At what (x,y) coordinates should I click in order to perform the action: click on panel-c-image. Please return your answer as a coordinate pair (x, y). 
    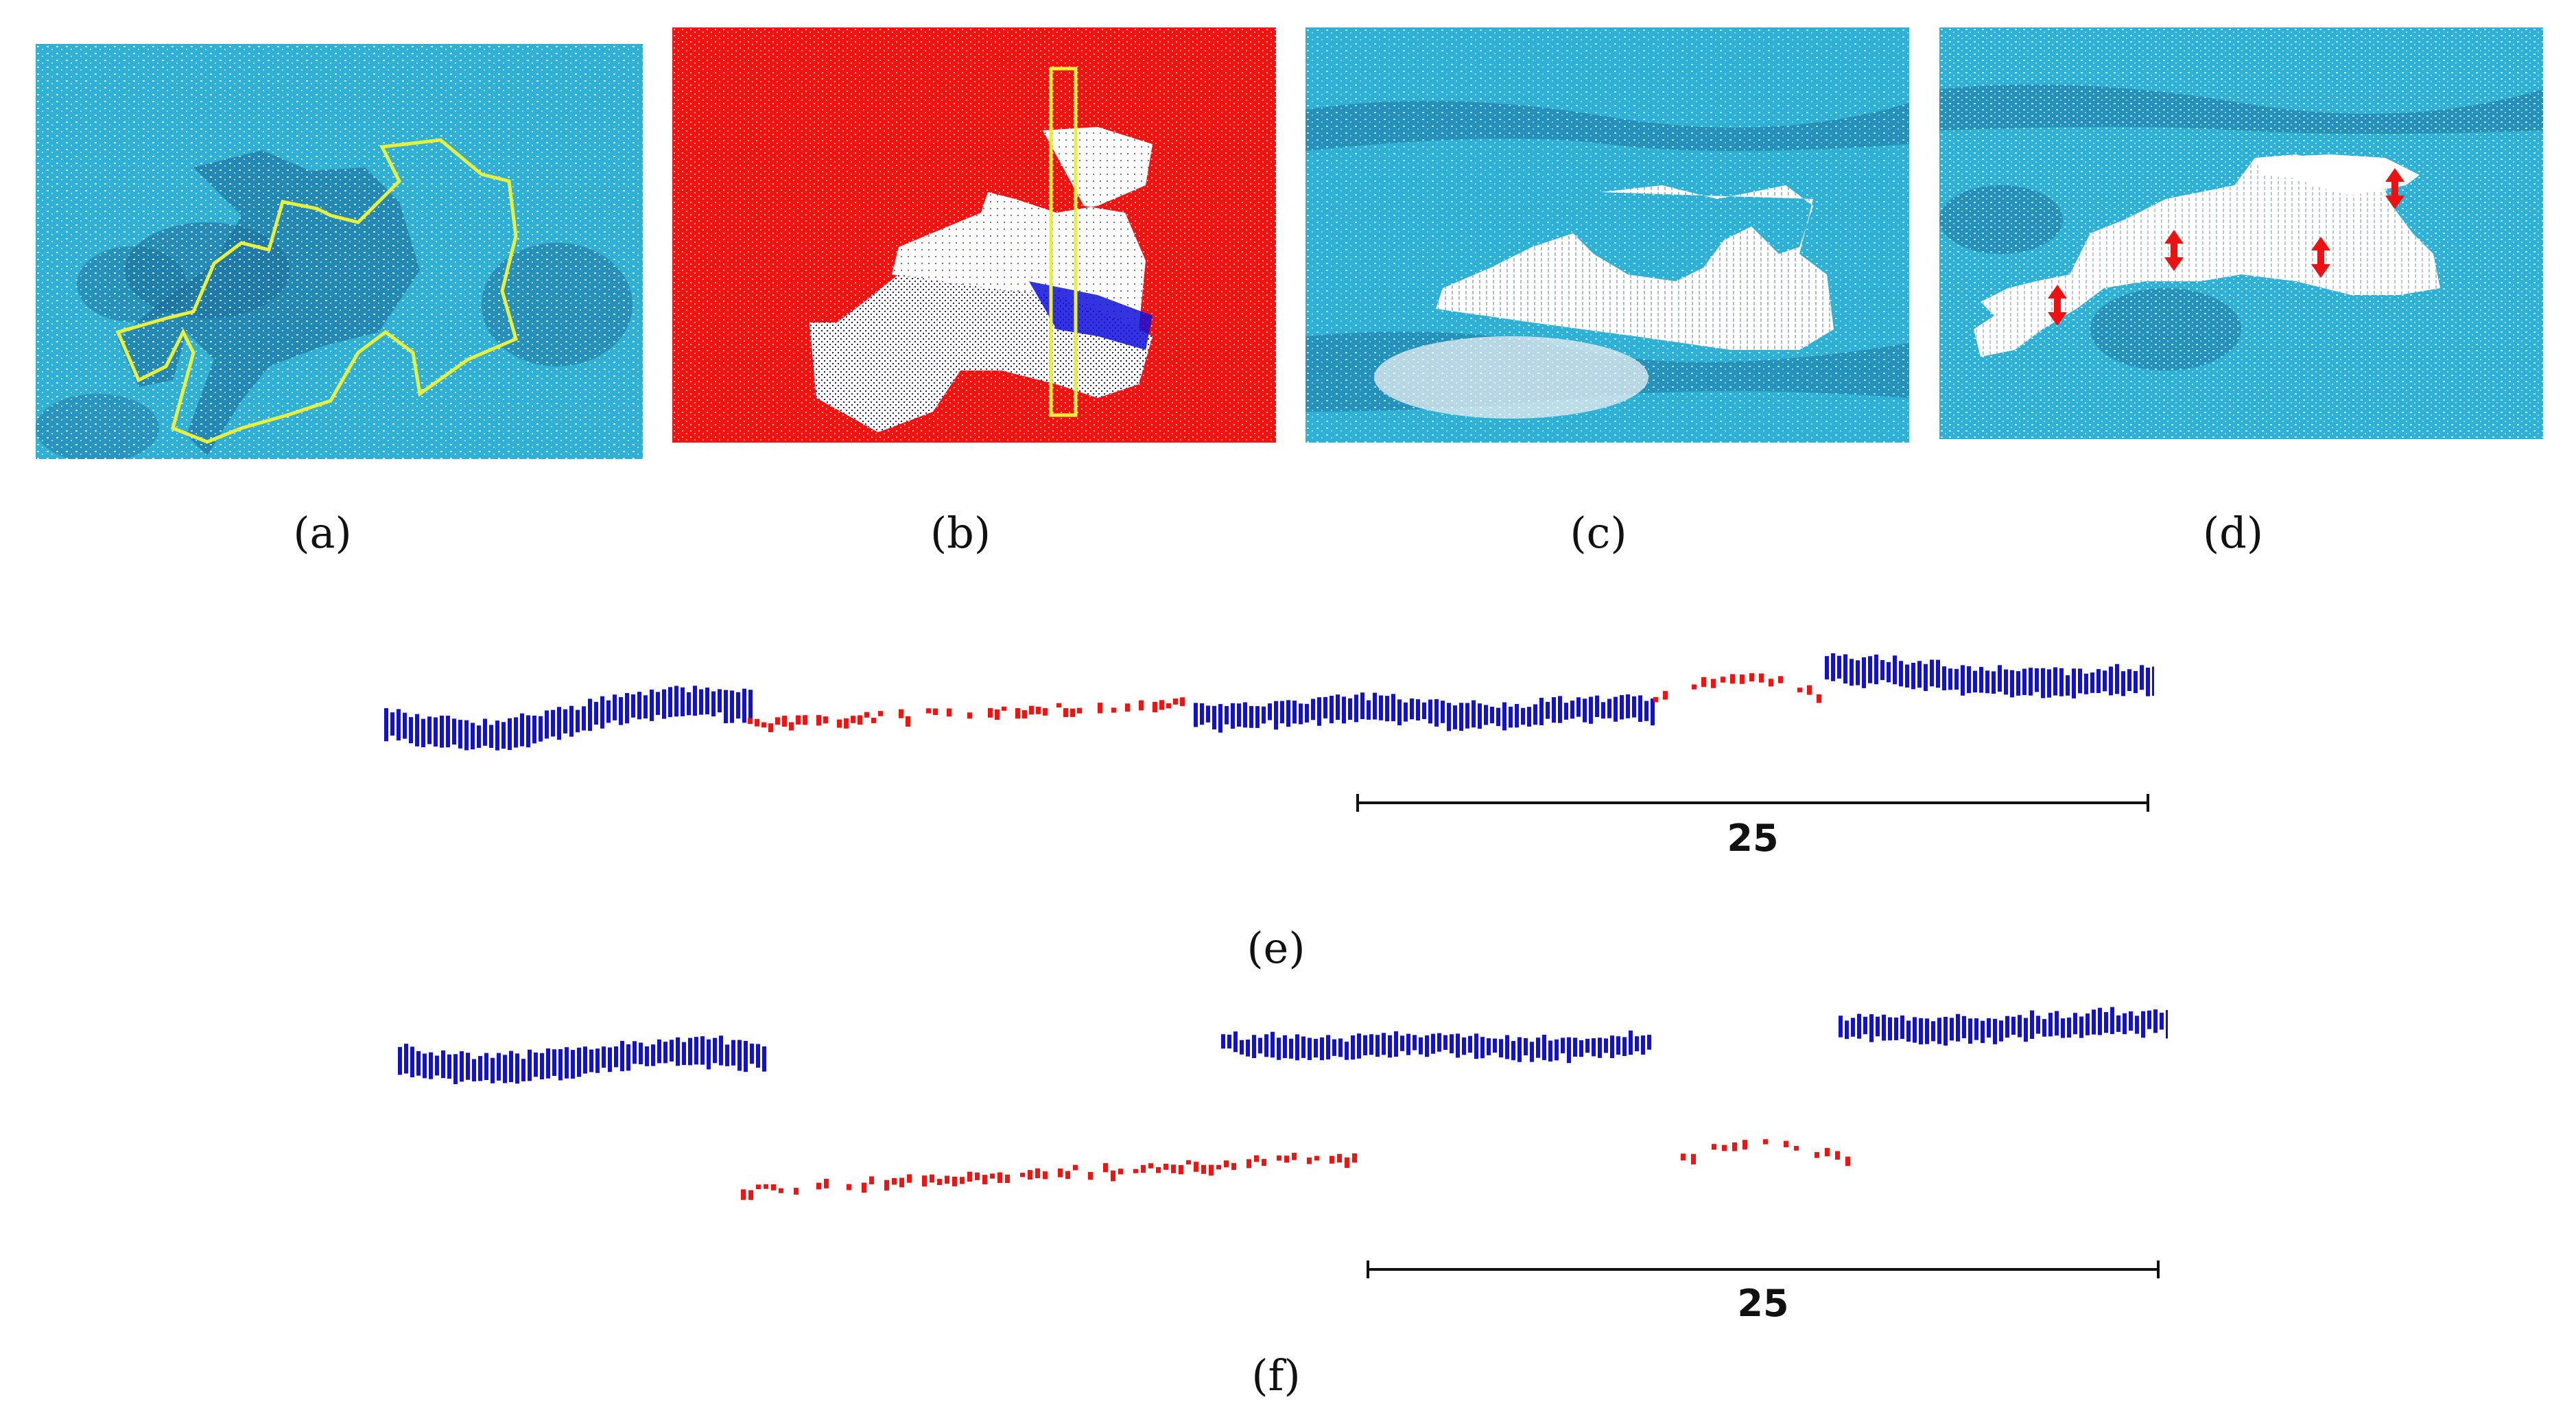
    Looking at the image, I should click on (1607, 235).